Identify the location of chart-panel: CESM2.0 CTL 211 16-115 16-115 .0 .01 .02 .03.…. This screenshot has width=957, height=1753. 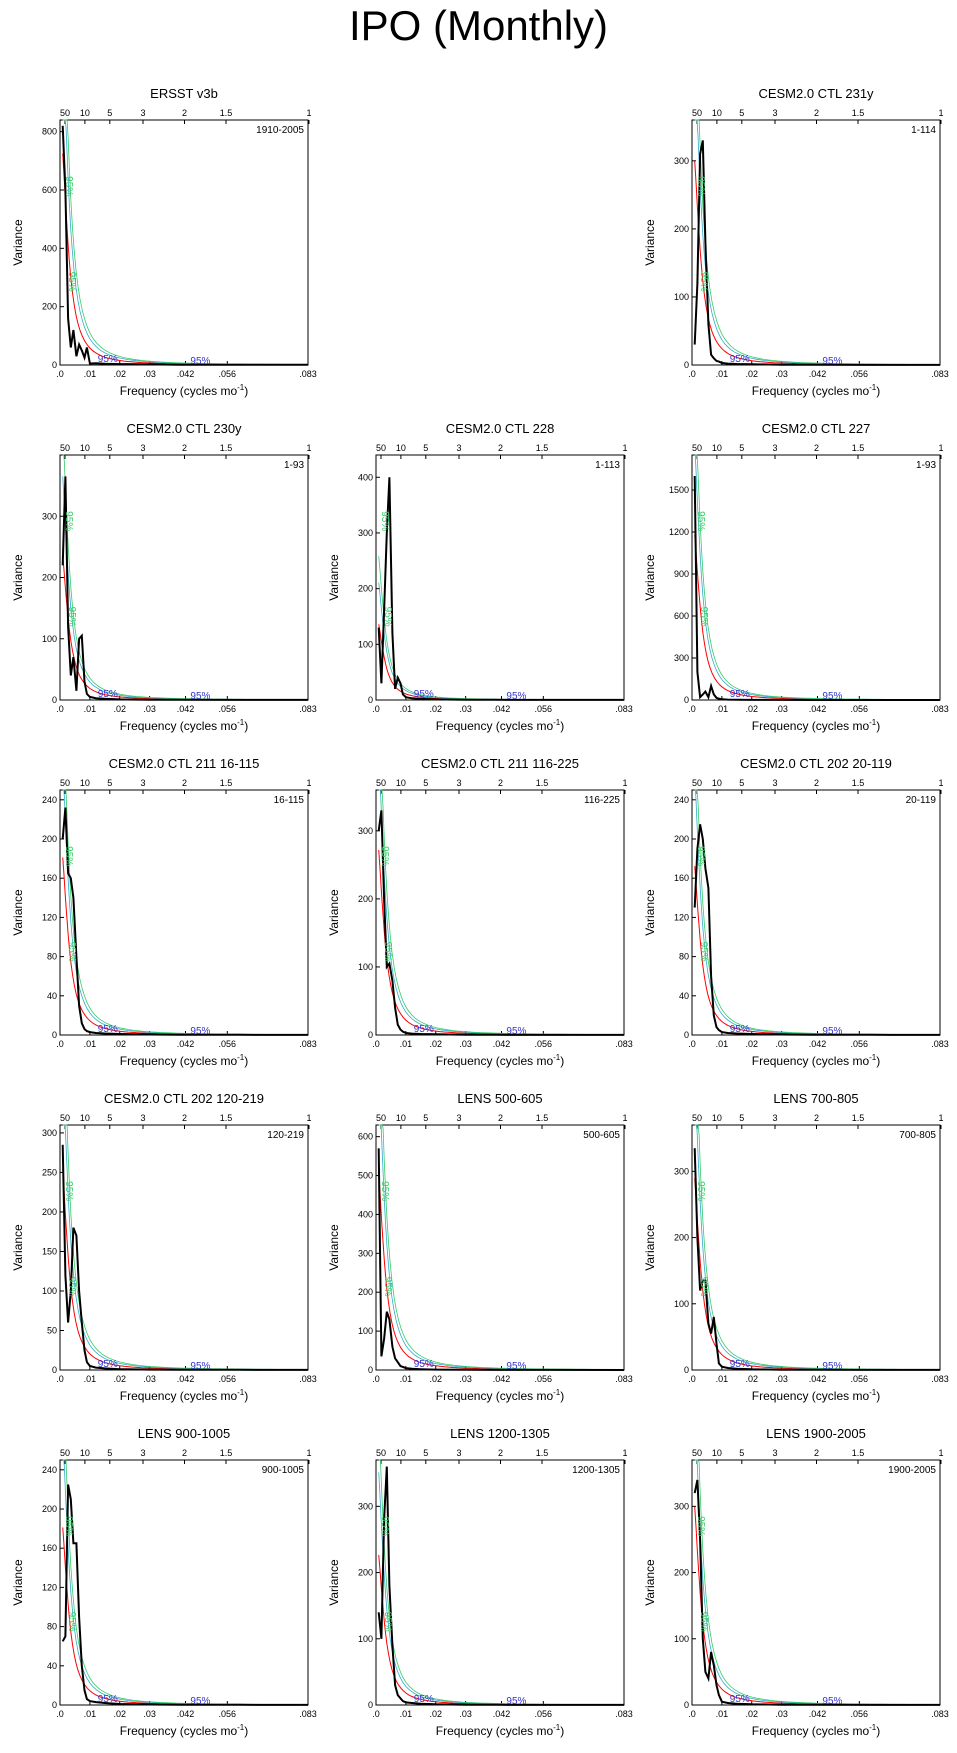
(164, 912).